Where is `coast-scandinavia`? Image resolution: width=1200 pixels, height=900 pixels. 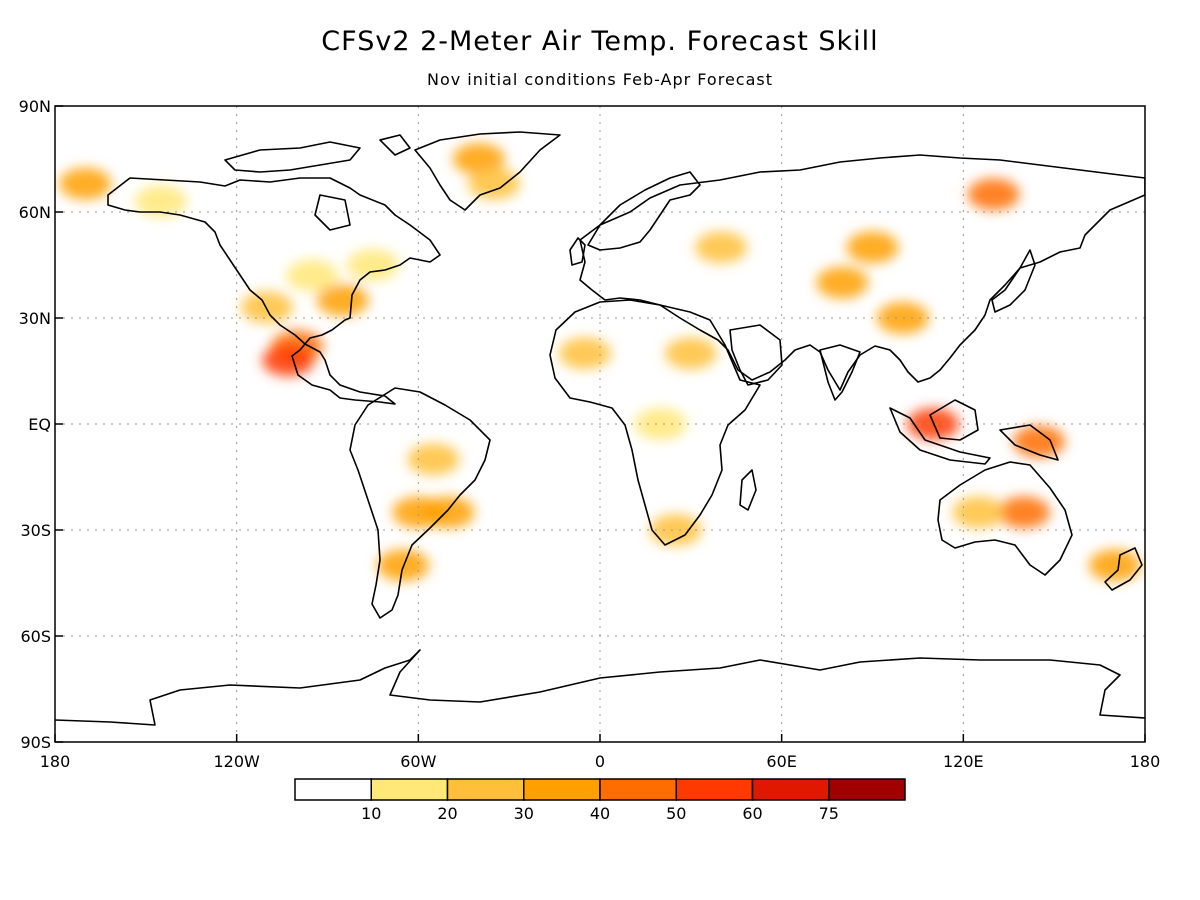 coast-scandinavia is located at coordinates (644, 211).